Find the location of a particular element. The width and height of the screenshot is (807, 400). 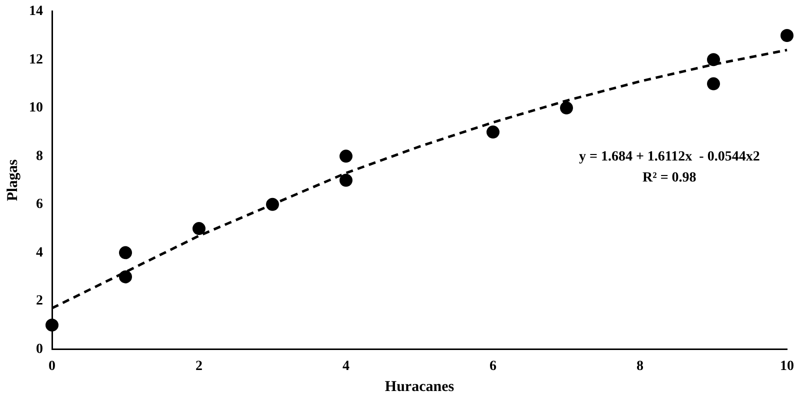

annotation: y = 1.684 + 1.6112x - 0.0544x2 is located at coordinates (669, 156).